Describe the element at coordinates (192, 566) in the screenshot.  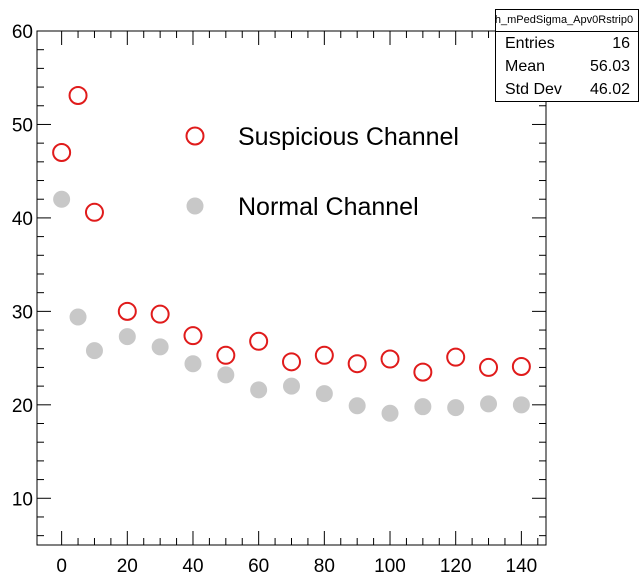
I see `x-tick-label: 40` at that location.